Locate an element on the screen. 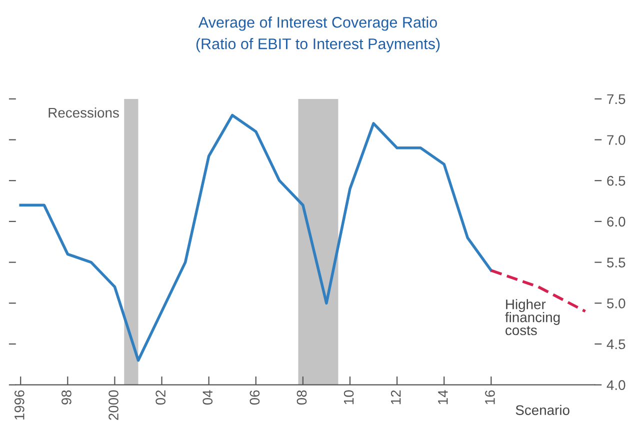 The height and width of the screenshot is (430, 636). y-tick-label: 6.5 is located at coordinates (616, 181).